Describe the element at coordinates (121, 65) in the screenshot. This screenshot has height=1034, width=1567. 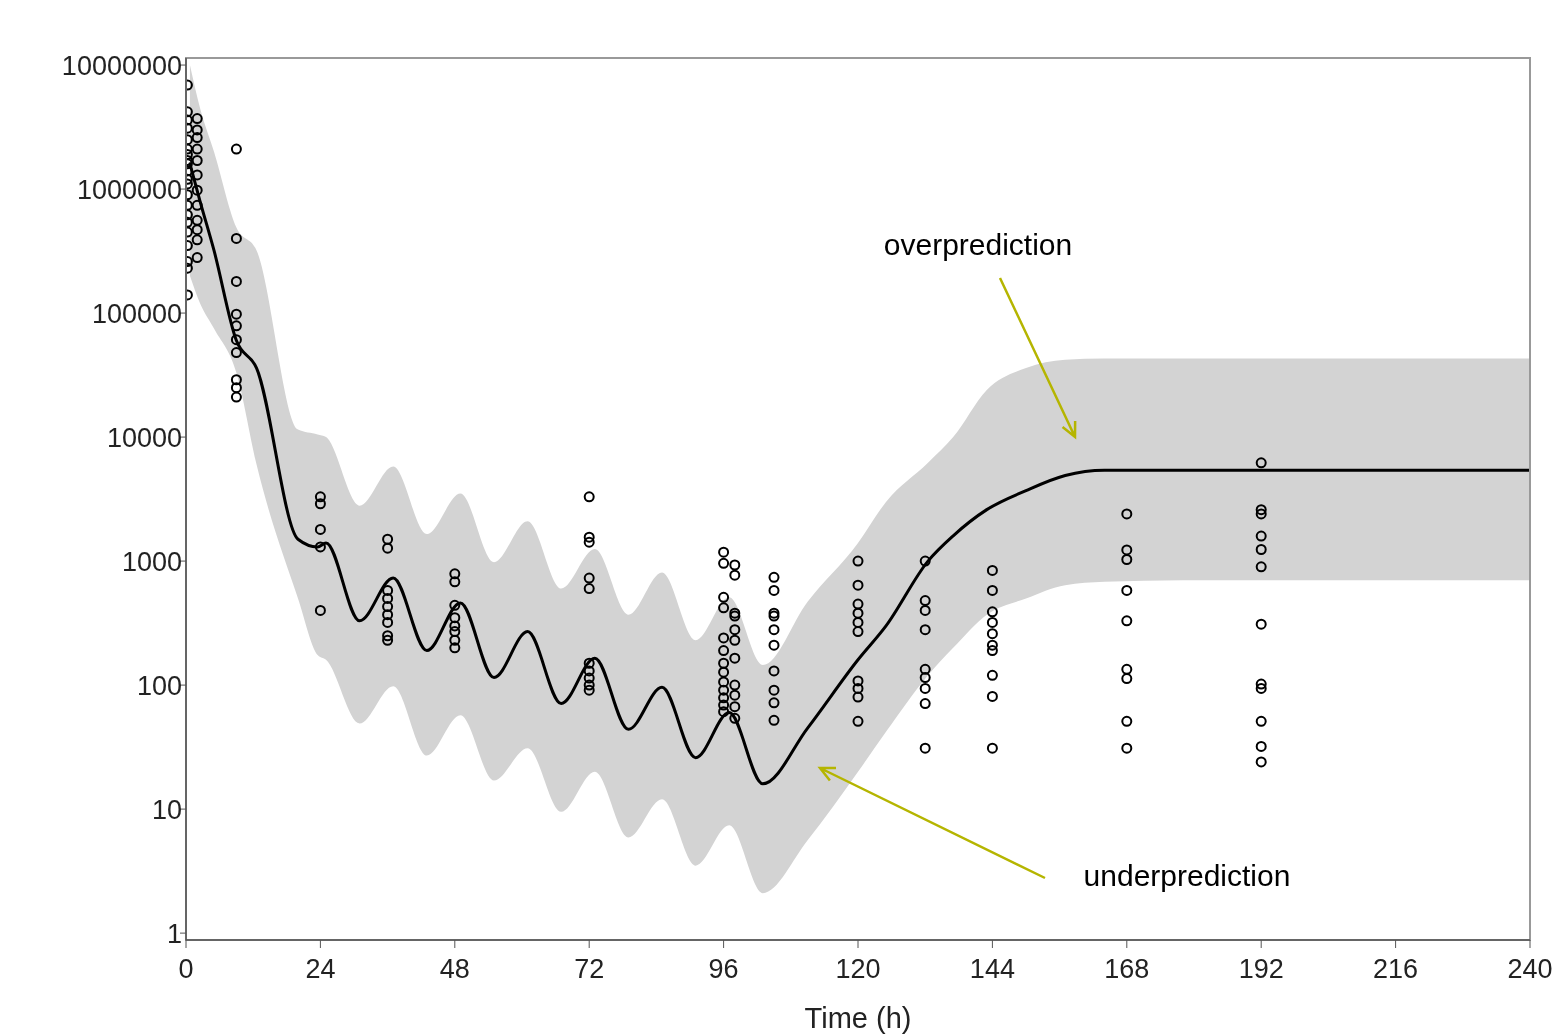
I see `y-tick-label: 10000000` at that location.